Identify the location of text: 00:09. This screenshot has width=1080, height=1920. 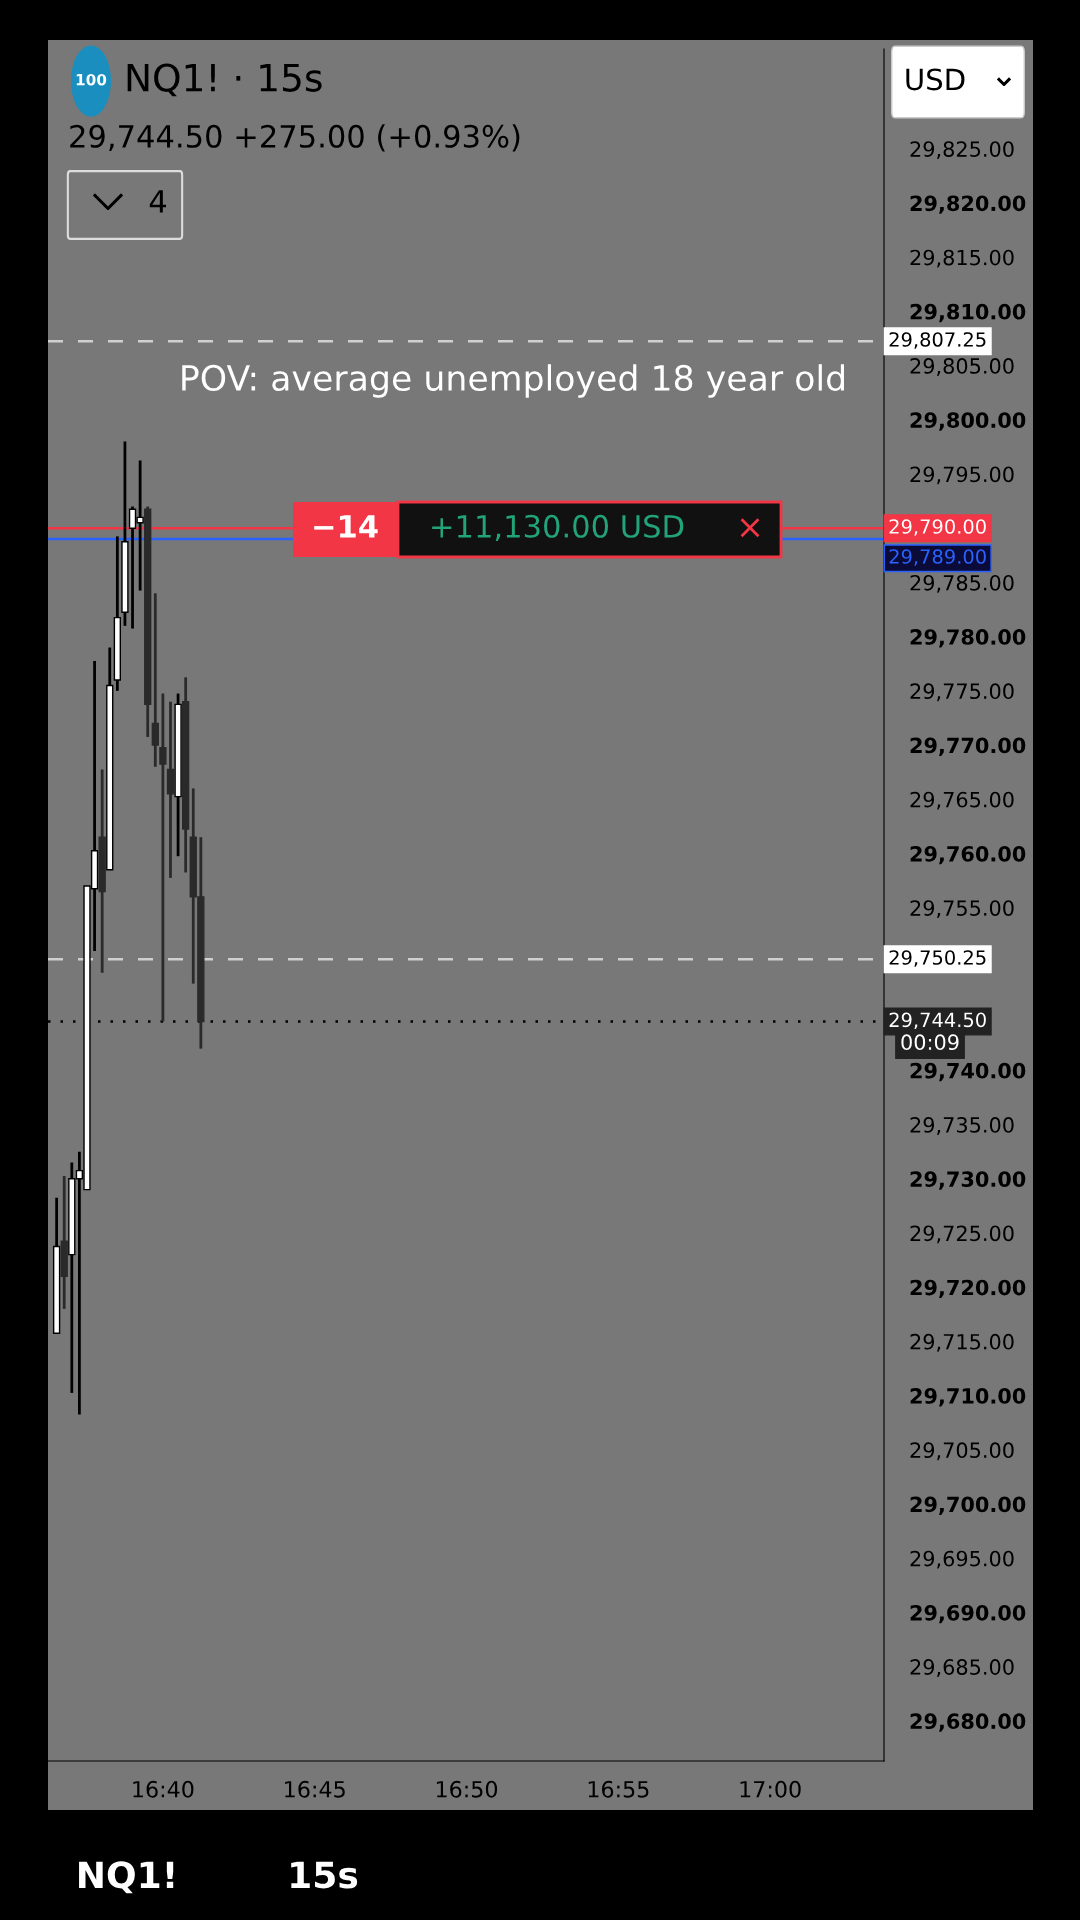
(930, 1042).